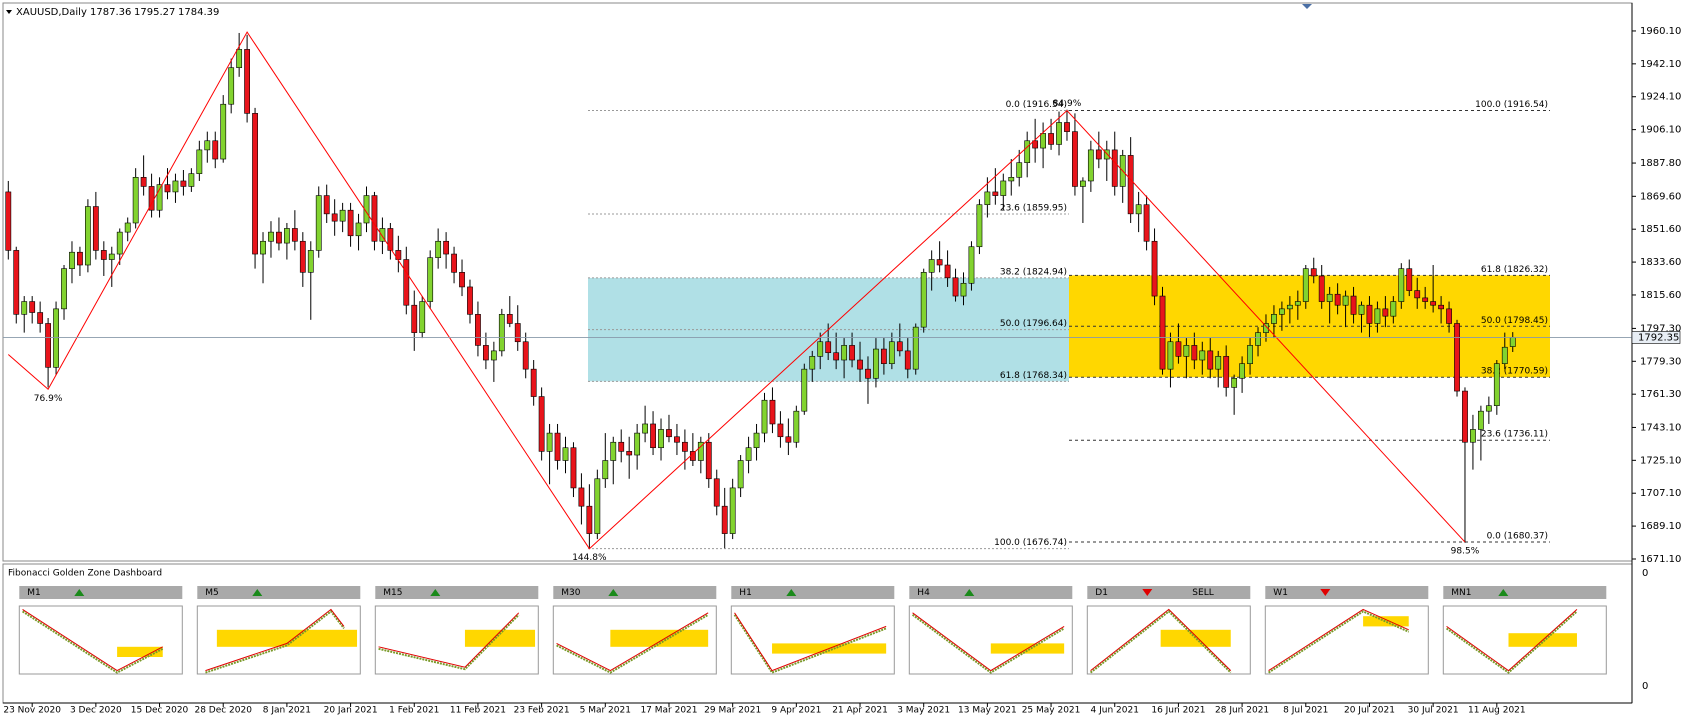 The height and width of the screenshot is (715, 1681). I want to click on fib-label: 61.8 (1768.34), so click(1033, 376).